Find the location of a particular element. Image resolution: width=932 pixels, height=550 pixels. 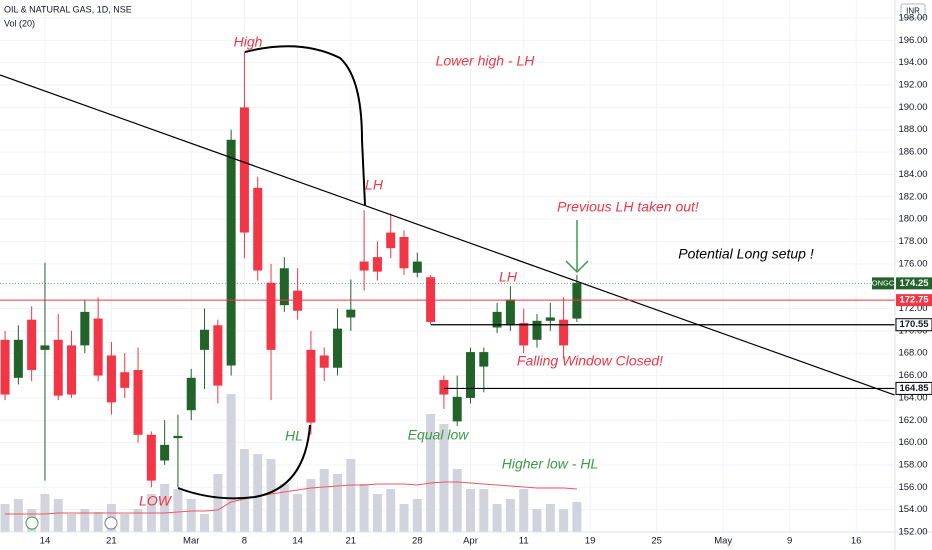

y-tick-label: 162.00 is located at coordinates (912, 420).